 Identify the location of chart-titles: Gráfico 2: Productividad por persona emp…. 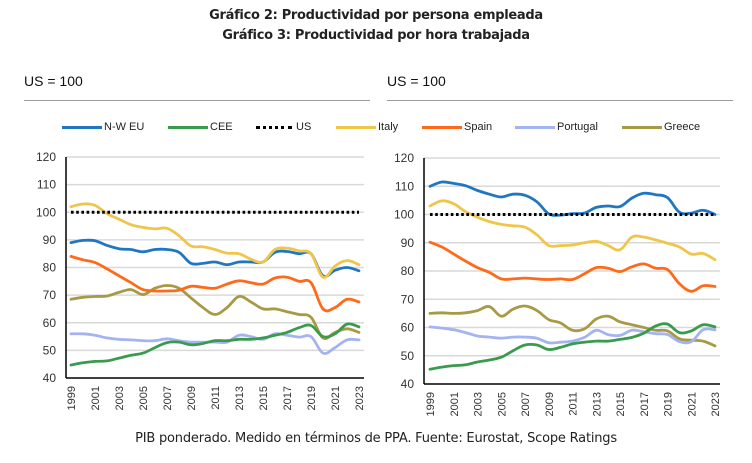
(376, 26).